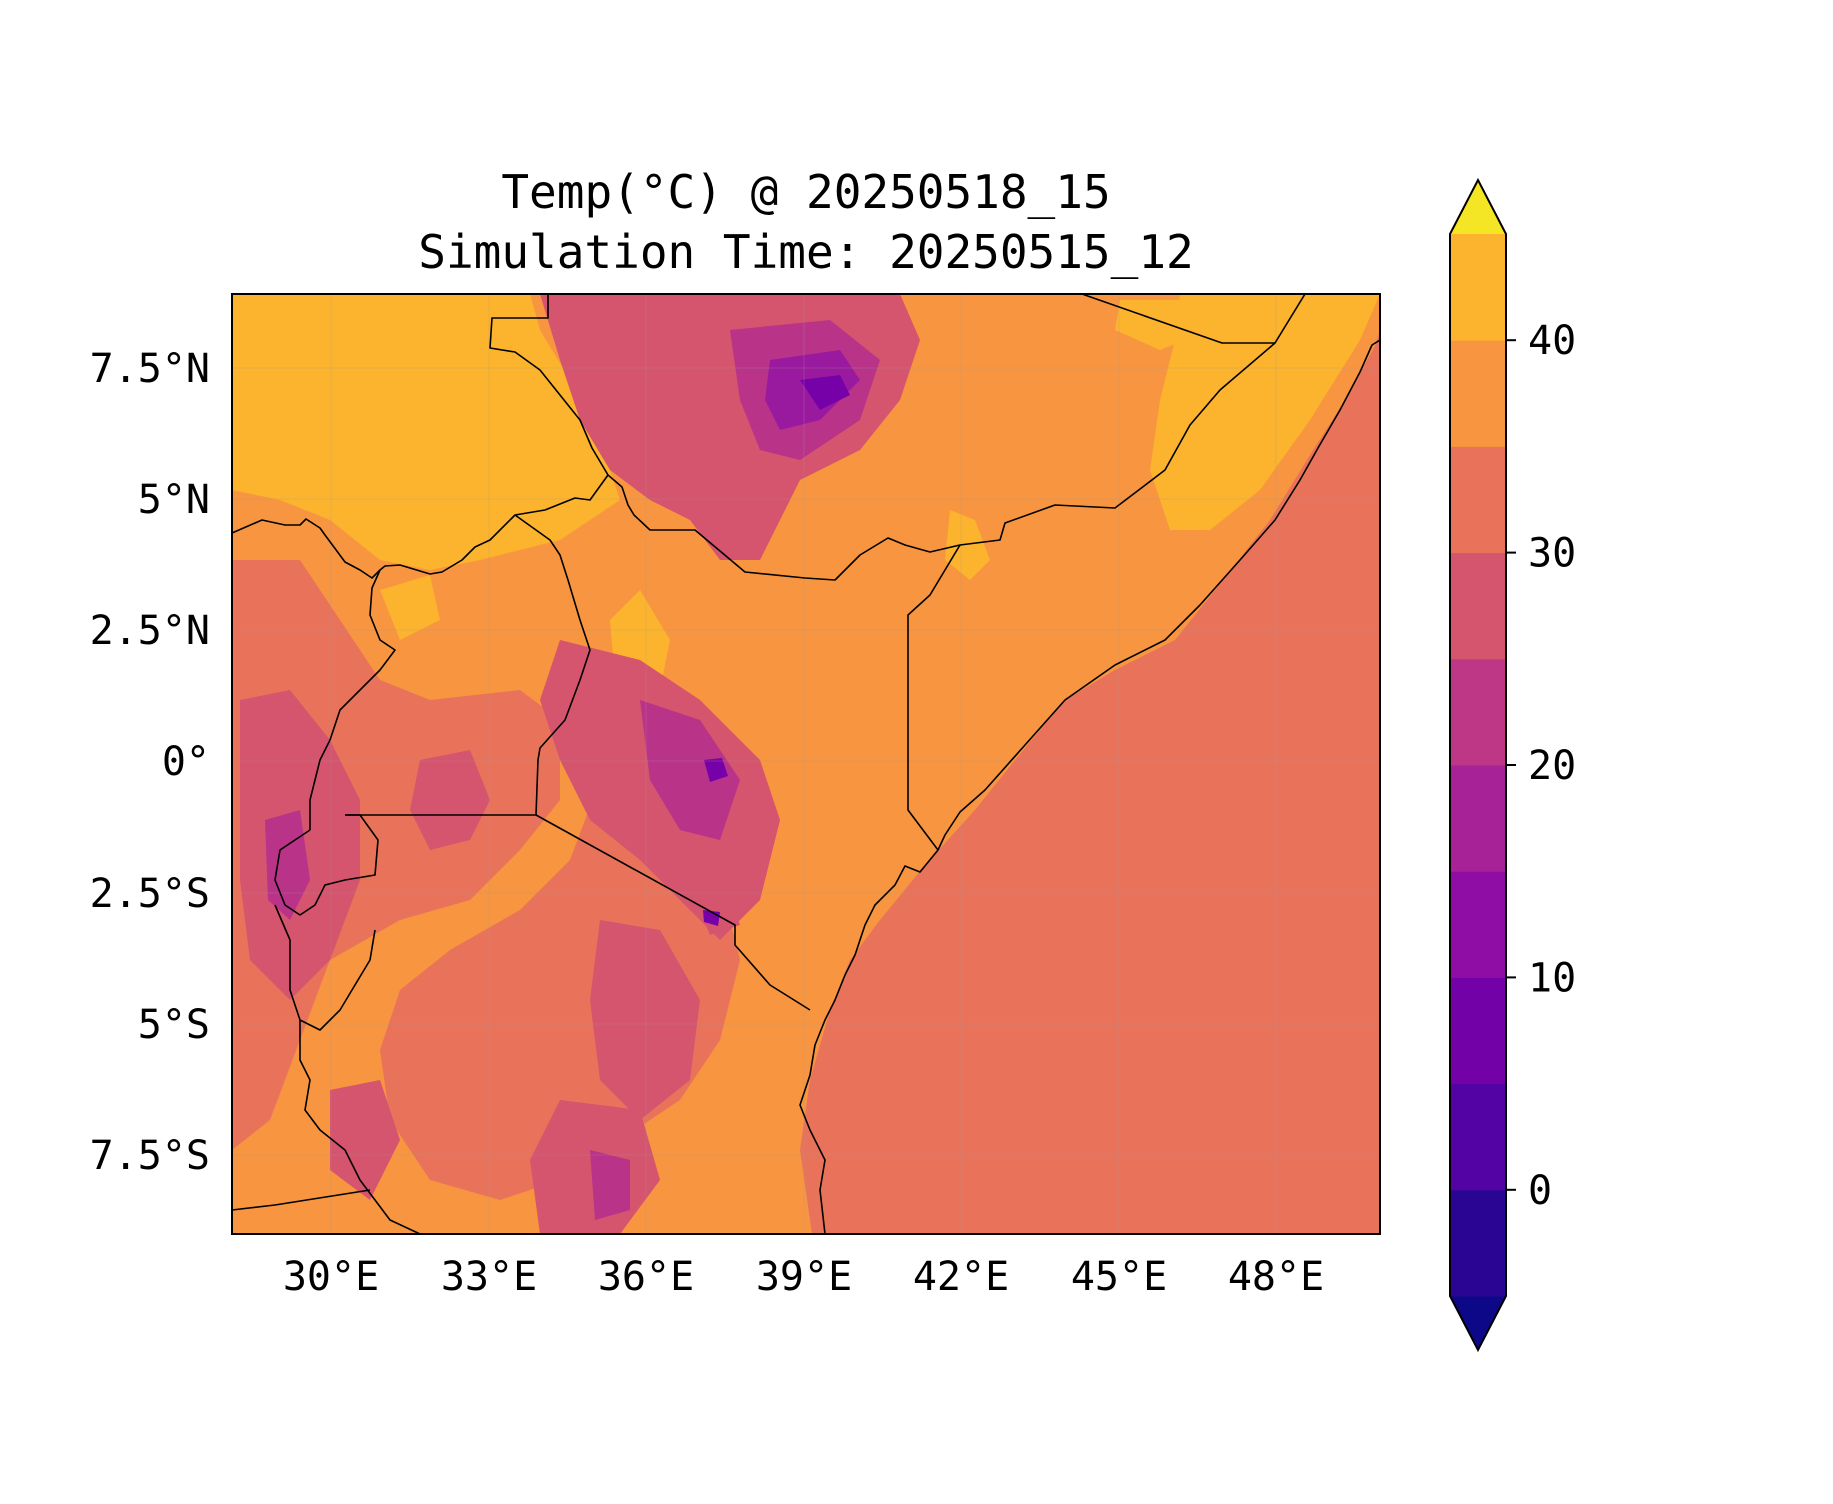  I want to click on colorbar-tick-label: 0, so click(1540, 1191).